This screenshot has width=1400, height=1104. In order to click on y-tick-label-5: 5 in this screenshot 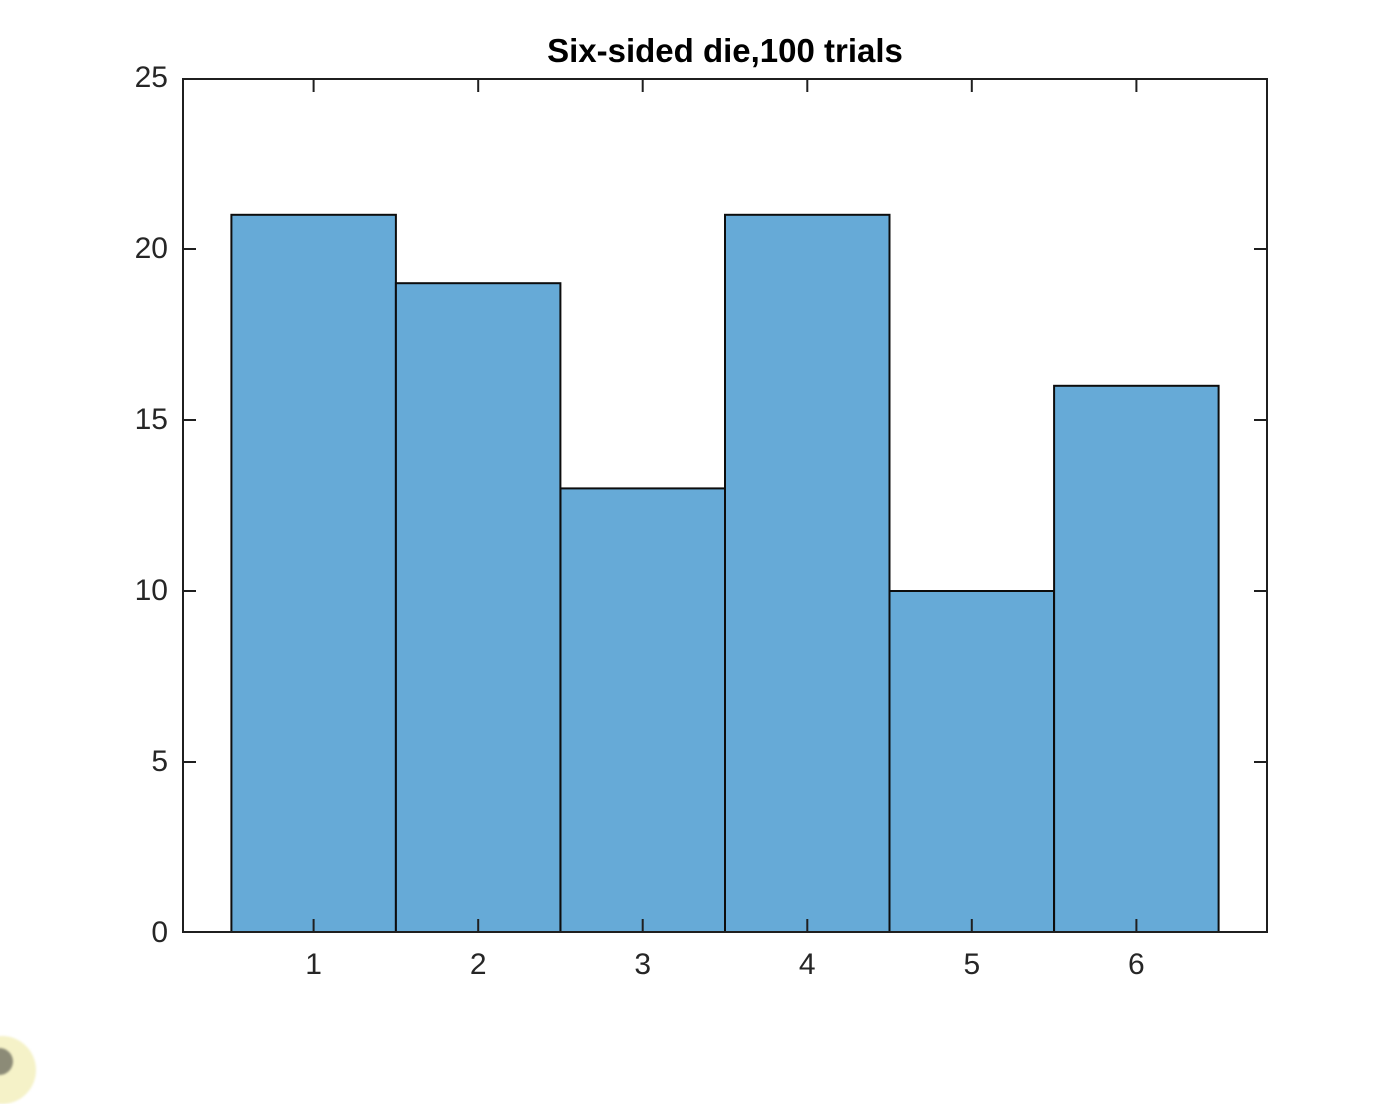, I will do `click(159, 761)`.